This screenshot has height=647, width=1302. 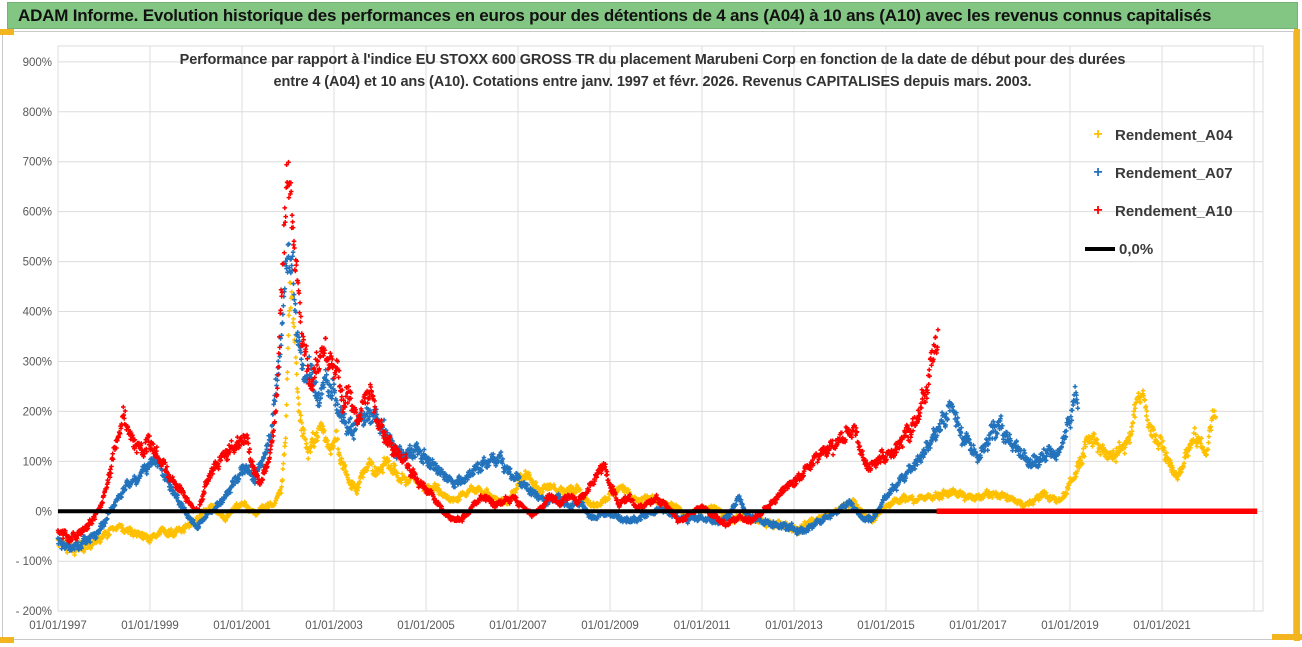 I want to click on legend-item-a04: + Rendement_A04, so click(x=1177, y=135).